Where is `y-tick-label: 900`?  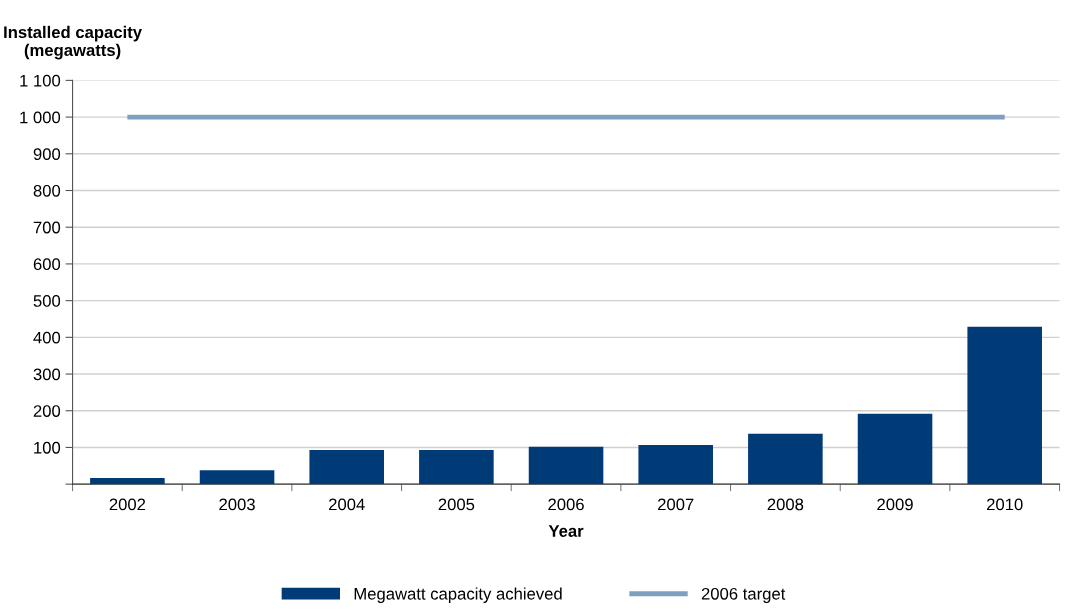 y-tick-label: 900 is located at coordinates (47, 154).